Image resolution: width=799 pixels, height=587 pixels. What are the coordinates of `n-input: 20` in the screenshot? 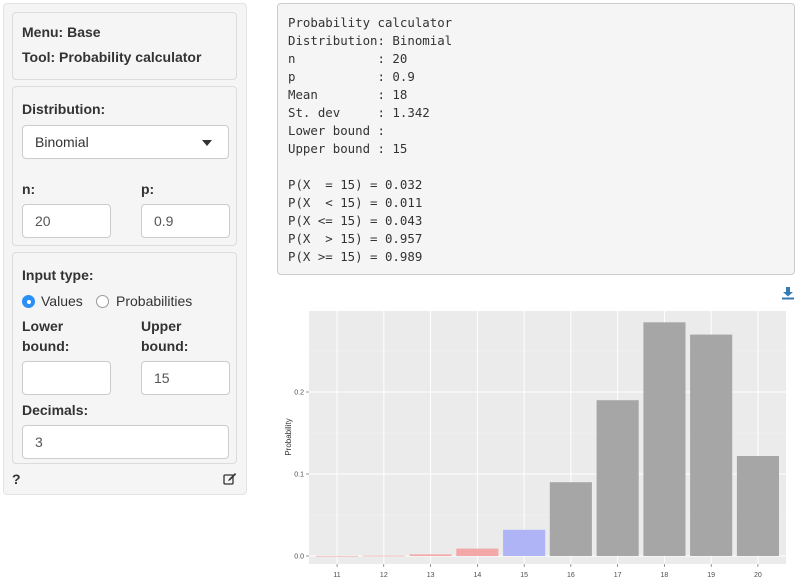 It's located at (66, 221).